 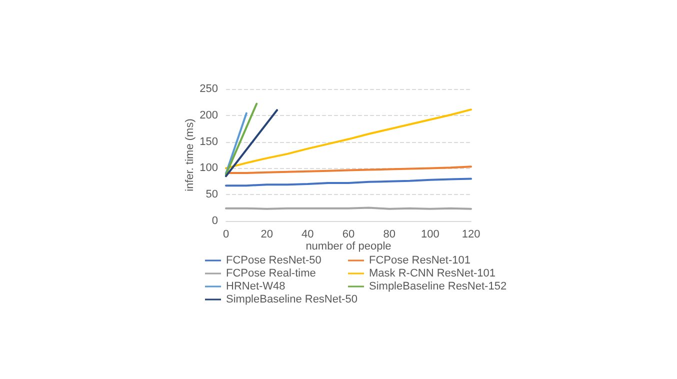 I want to click on y-tick-label: 50, so click(x=212, y=194).